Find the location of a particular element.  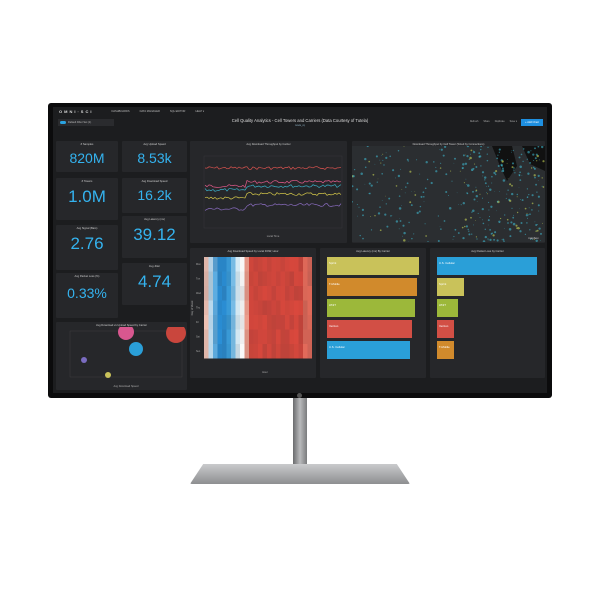

kpi-upload: Avg Upload Speed 8.53k is located at coordinates (154, 156).